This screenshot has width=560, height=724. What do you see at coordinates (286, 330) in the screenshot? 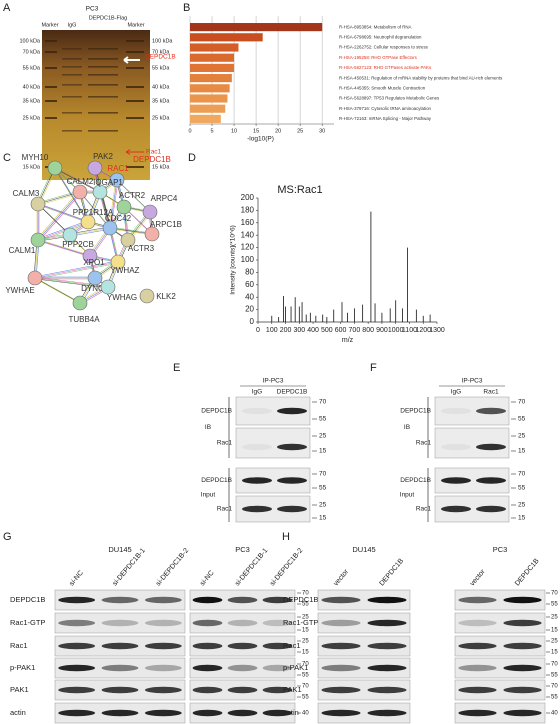
I see `x-tick-label: 200` at bounding box center [286, 330].